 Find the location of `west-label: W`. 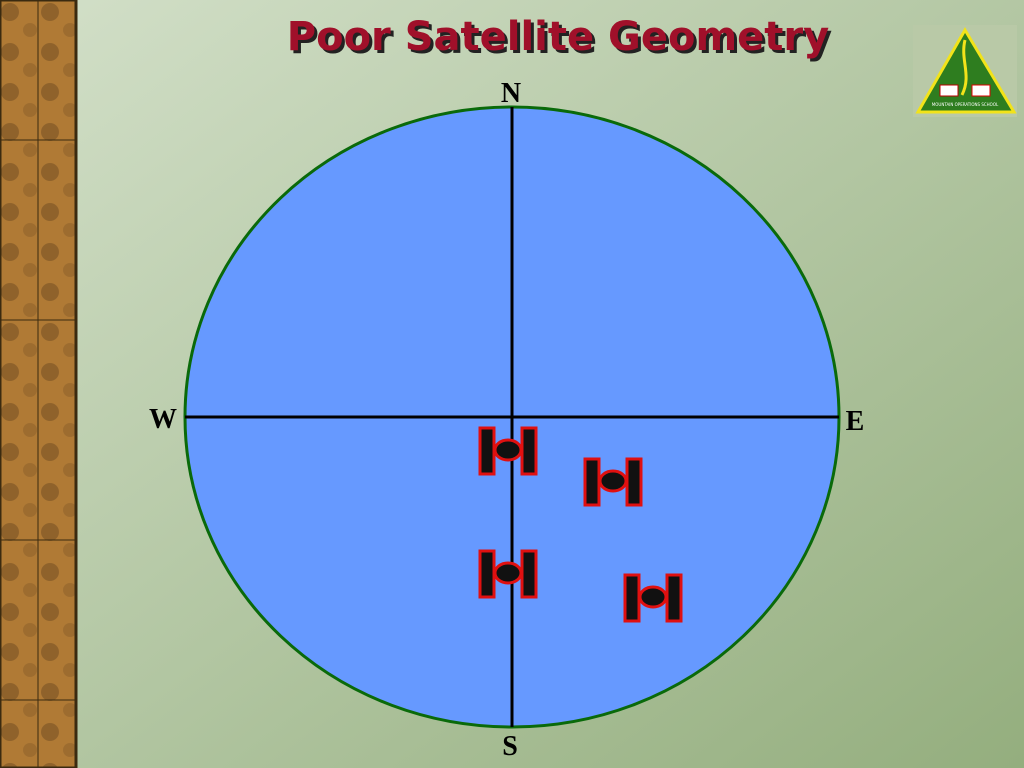

west-label: W is located at coordinates (163, 419).